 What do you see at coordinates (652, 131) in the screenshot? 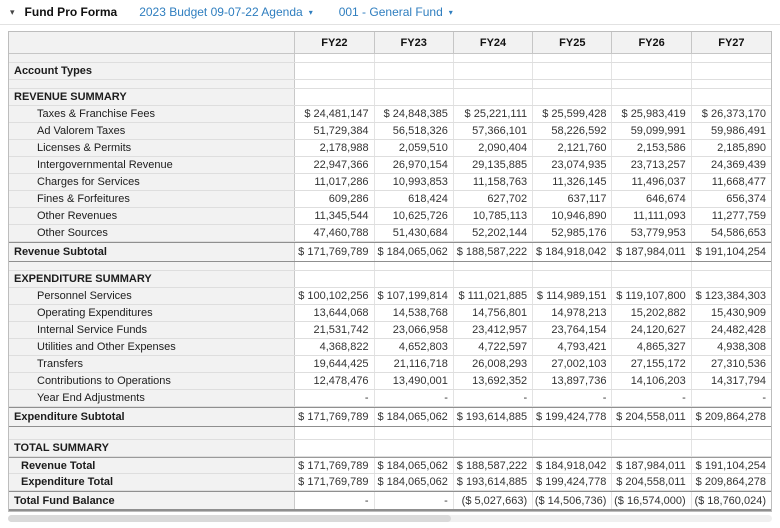
I see `cell-fy26: 59,099,991` at bounding box center [652, 131].